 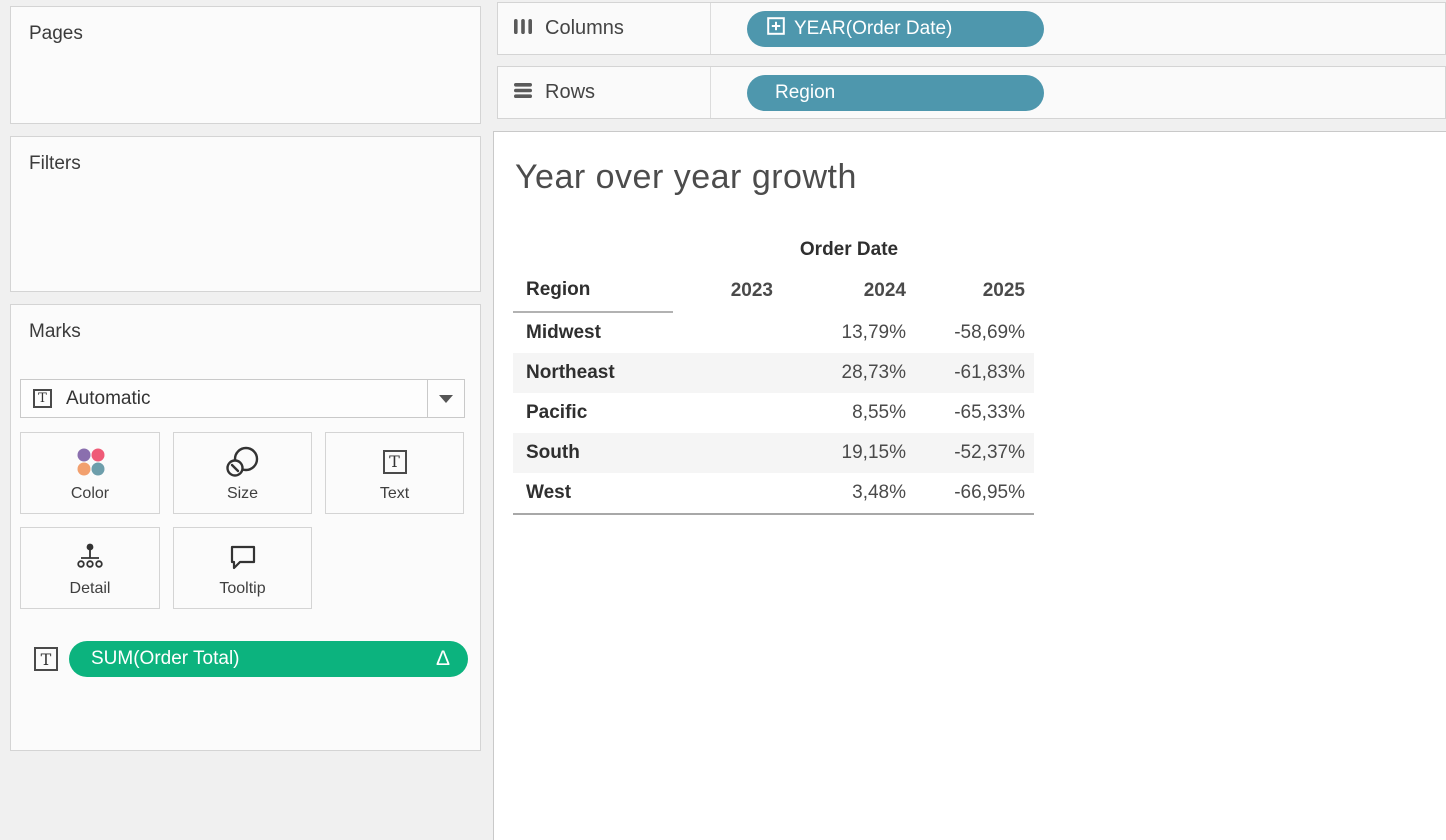 I want to click on cell-value: 8,55%, so click(x=879, y=412).